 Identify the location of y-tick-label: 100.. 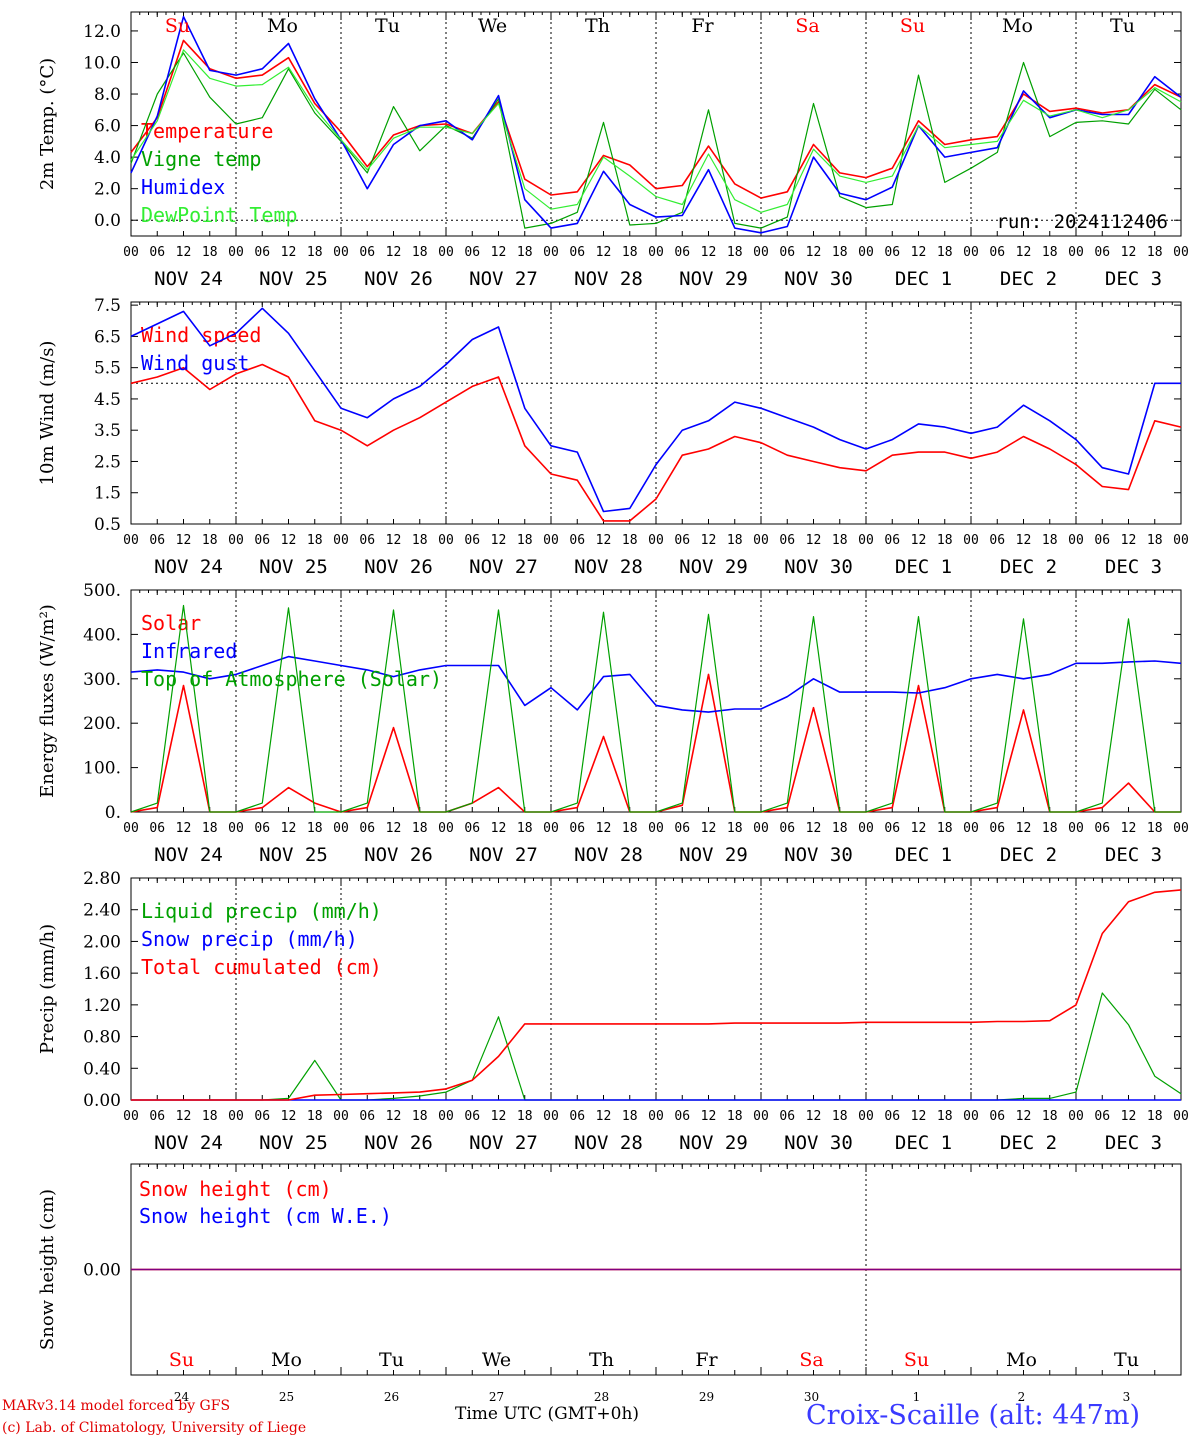
(102, 769).